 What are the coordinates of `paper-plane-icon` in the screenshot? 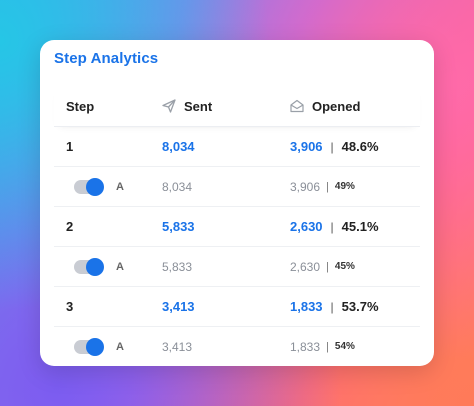 It's located at (169, 106).